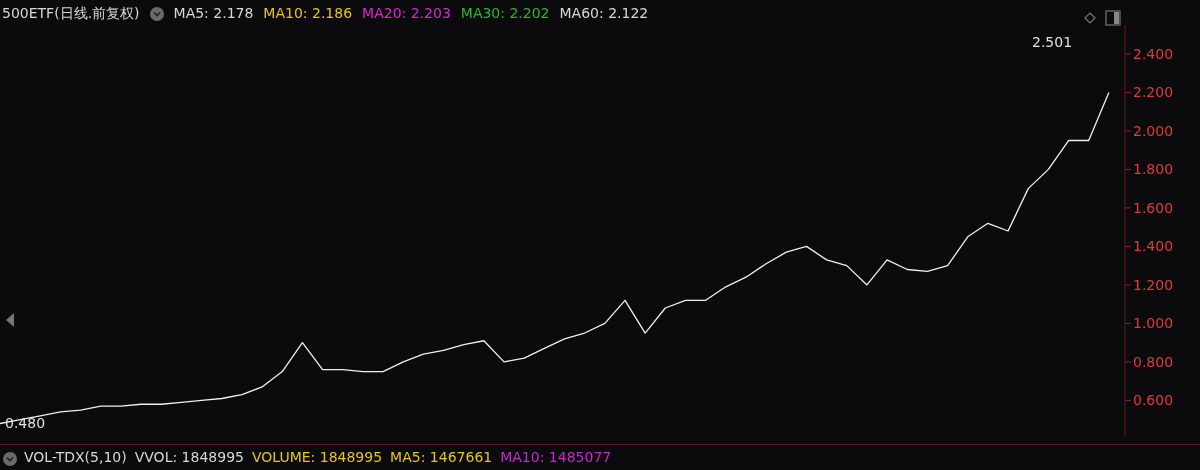 This screenshot has width=1200, height=470. What do you see at coordinates (308, 14) in the screenshot?
I see `text: MA10: 2.186` at bounding box center [308, 14].